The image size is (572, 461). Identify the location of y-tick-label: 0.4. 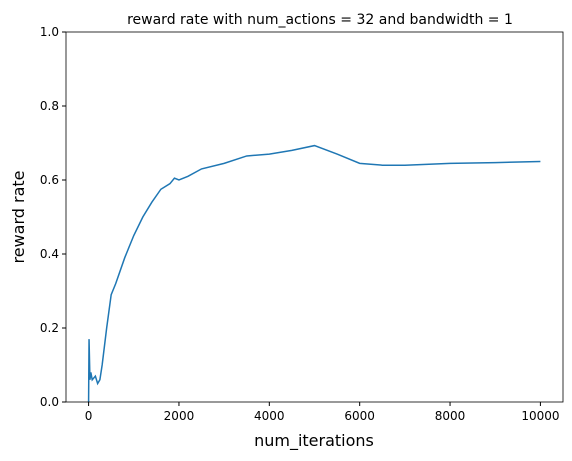
(49, 254).